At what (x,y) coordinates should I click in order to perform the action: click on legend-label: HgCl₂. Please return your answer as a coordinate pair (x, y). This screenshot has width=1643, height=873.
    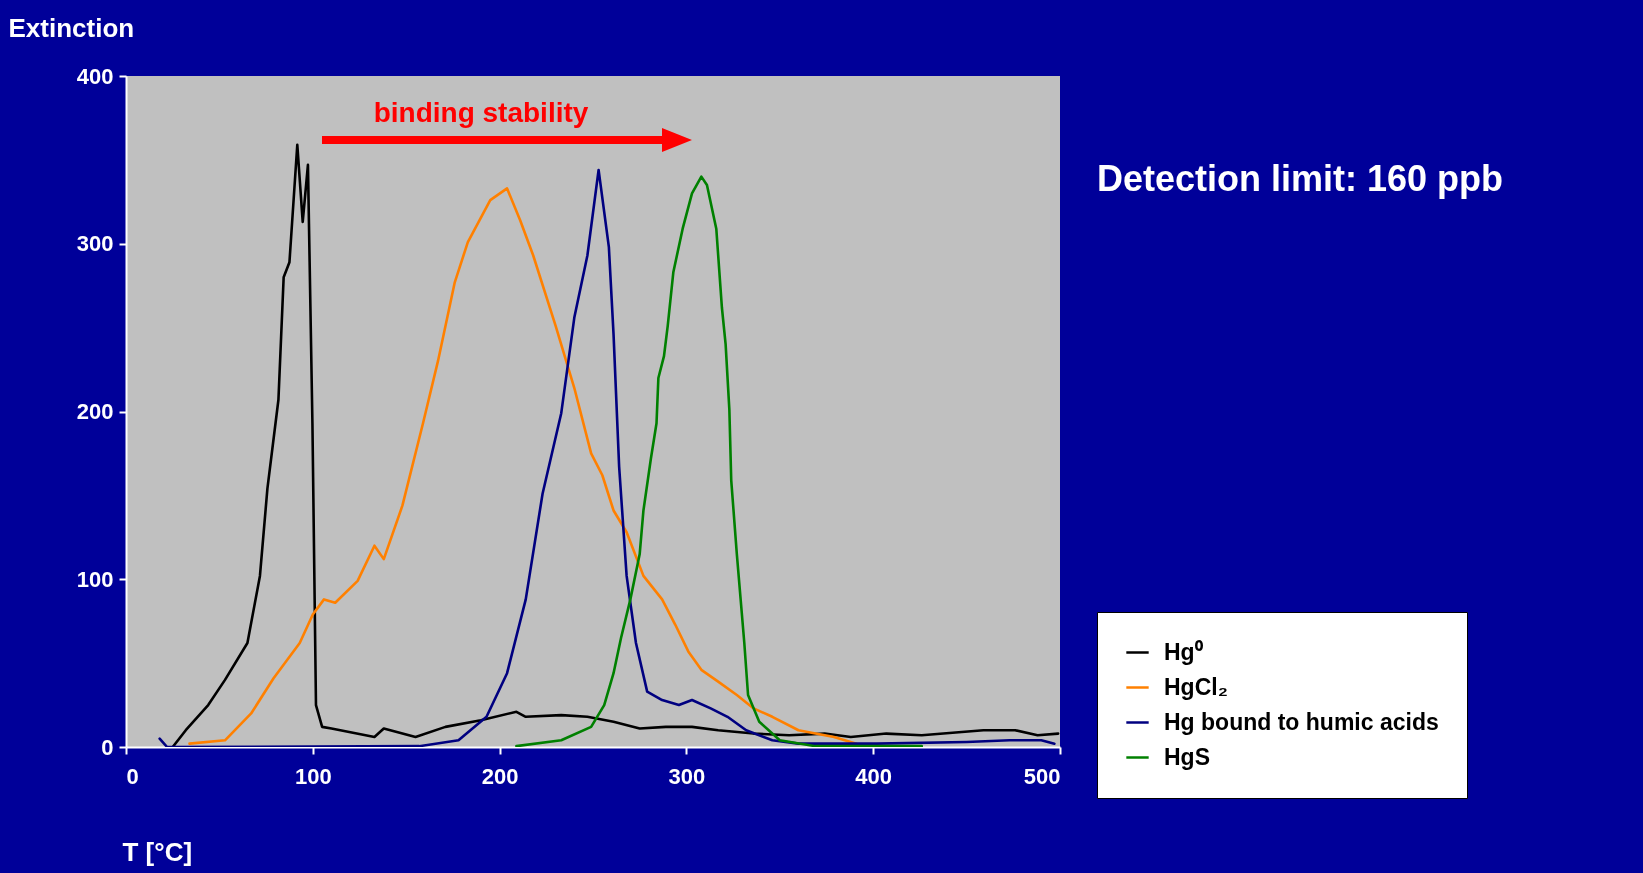
    Looking at the image, I should click on (1196, 686).